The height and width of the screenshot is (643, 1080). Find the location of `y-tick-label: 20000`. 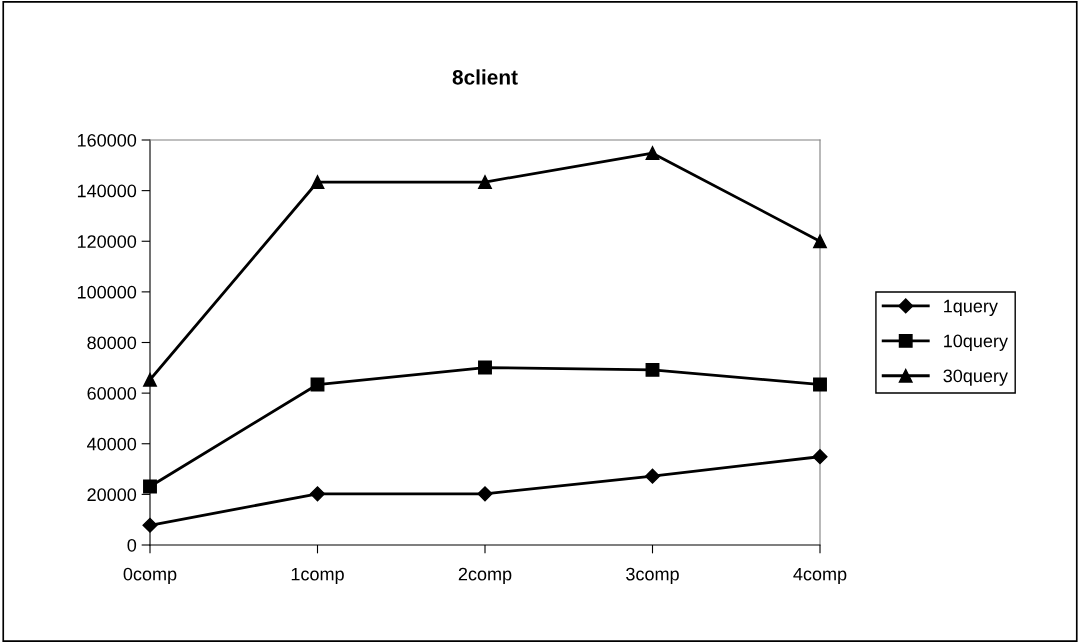

y-tick-label: 20000 is located at coordinates (112, 495).